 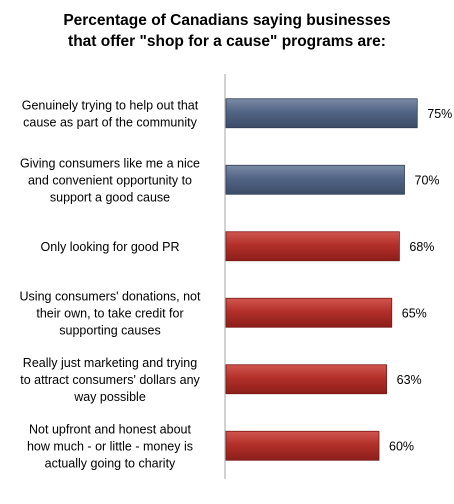 I want to click on category-label-5-line-1: Really just marketing and trying, so click(x=110, y=363).